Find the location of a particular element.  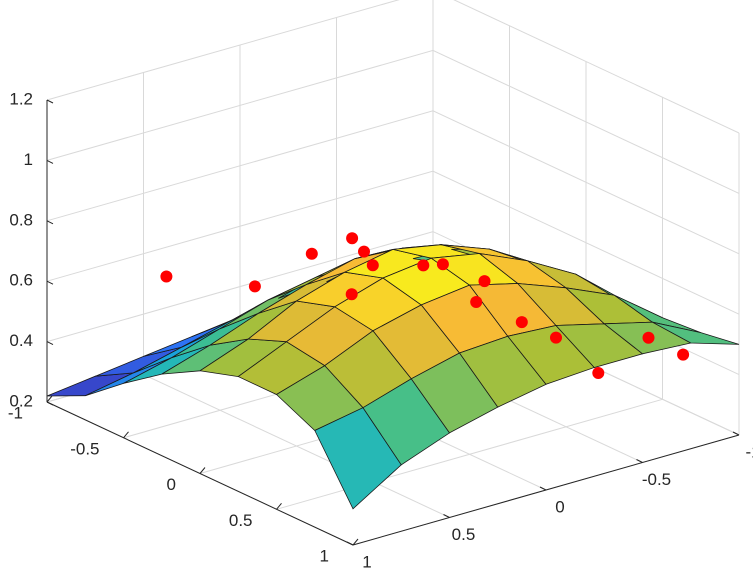

z-tick-label: 1.2 is located at coordinates (21, 98).